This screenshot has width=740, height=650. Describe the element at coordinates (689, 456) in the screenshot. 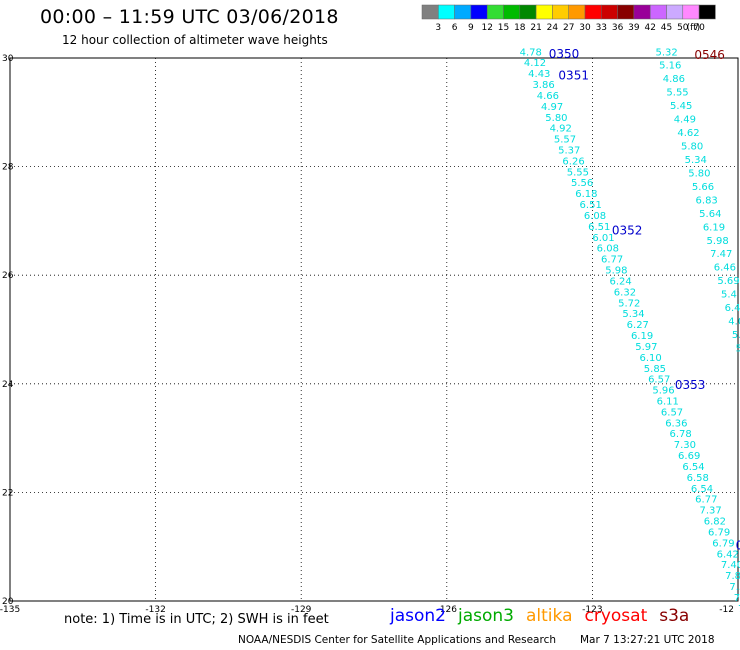

I see `wave-height-label: 6.69` at that location.